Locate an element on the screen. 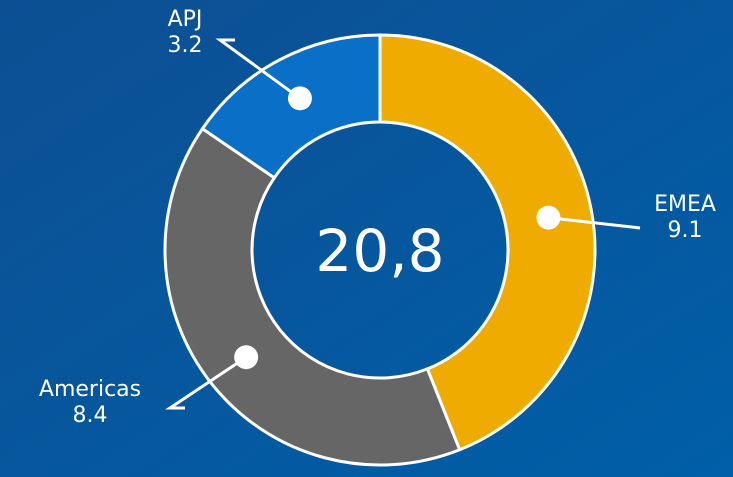 The width and height of the screenshot is (733, 477). center-label: 20,8 is located at coordinates (379, 251).